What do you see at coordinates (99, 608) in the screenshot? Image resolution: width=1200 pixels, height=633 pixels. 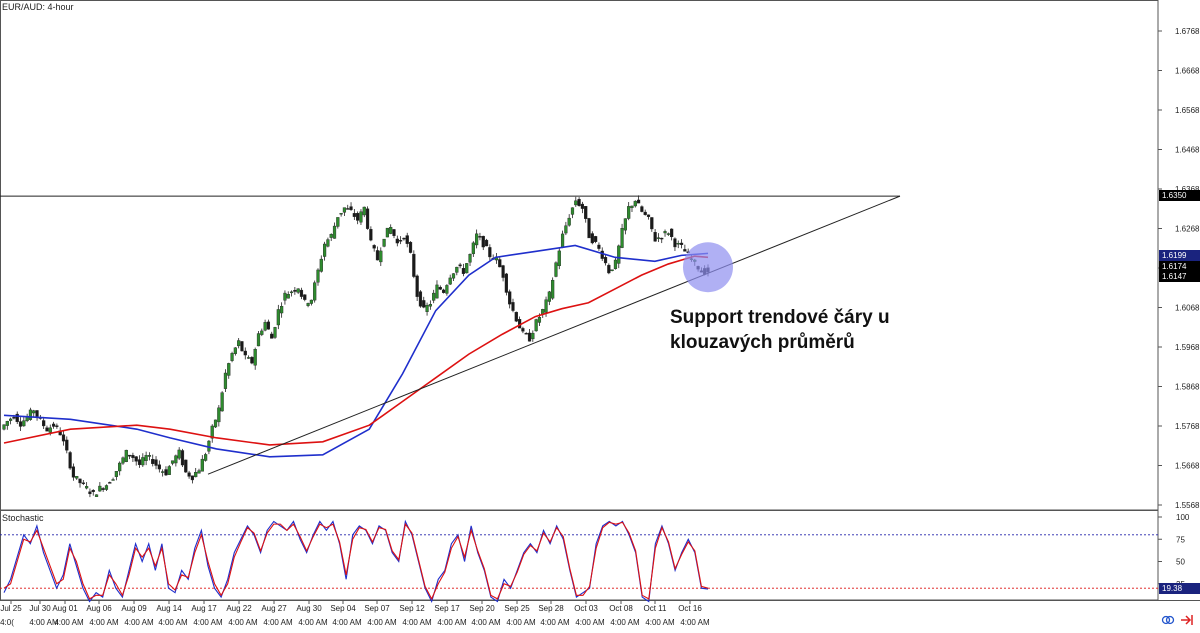 I see `time-axis-date-label: Aug 06` at bounding box center [99, 608].